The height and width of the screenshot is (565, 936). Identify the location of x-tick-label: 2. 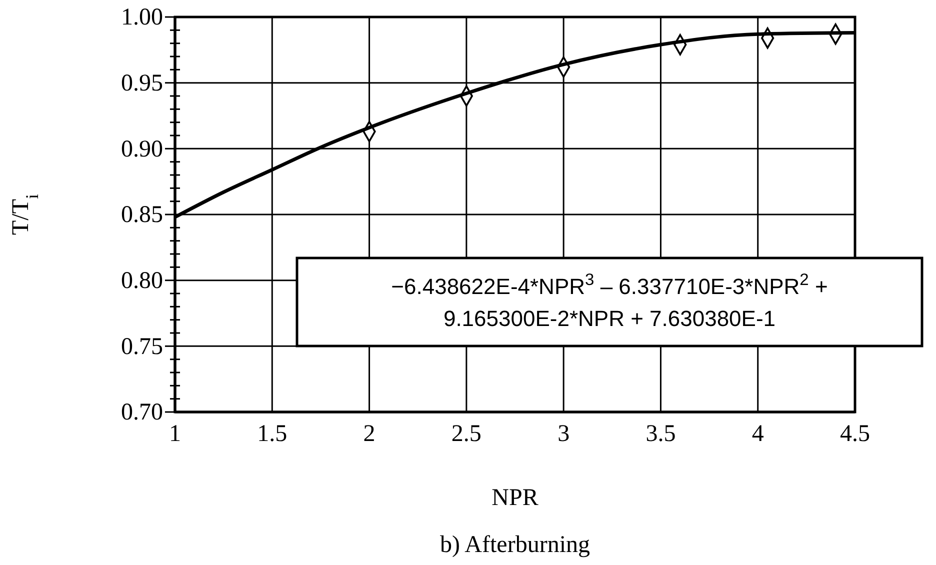
(369, 434).